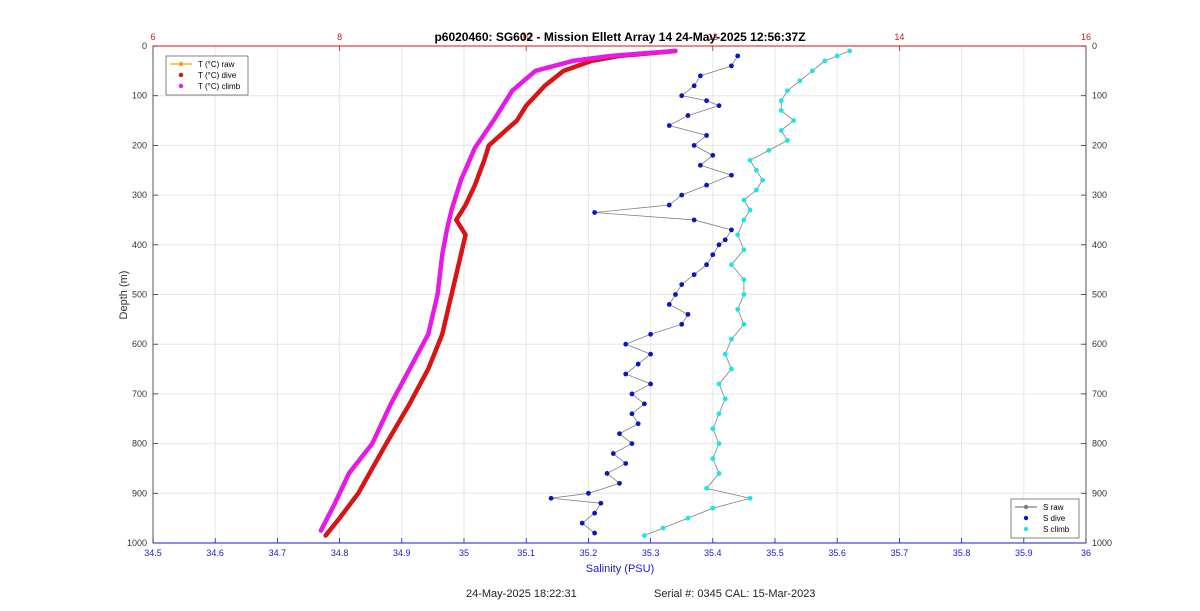 This screenshot has width=1200, height=611. Describe the element at coordinates (215, 553) in the screenshot. I see `x-tick-label: 34.6` at that location.